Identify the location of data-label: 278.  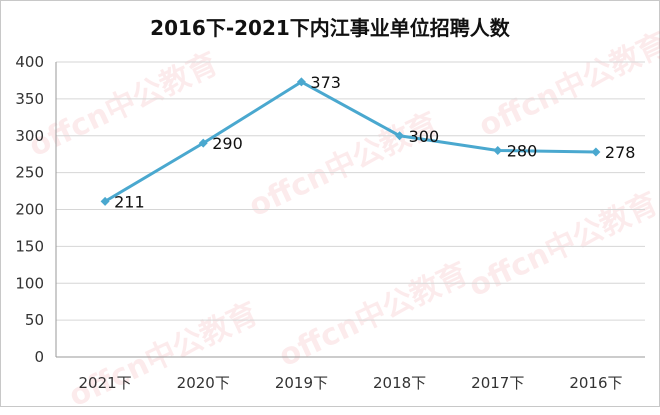
(620, 152).